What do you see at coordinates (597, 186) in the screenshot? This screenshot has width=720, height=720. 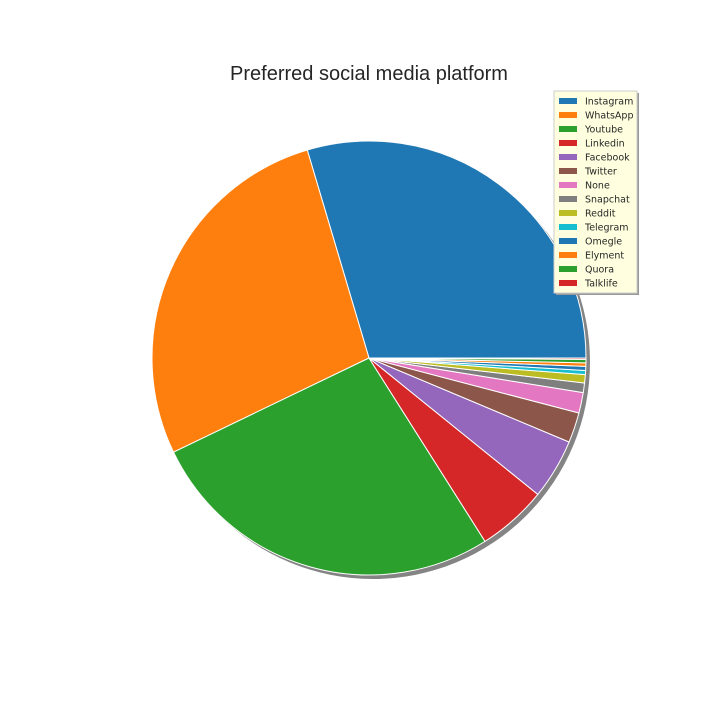 I see `legend-label-none: None` at bounding box center [597, 186].